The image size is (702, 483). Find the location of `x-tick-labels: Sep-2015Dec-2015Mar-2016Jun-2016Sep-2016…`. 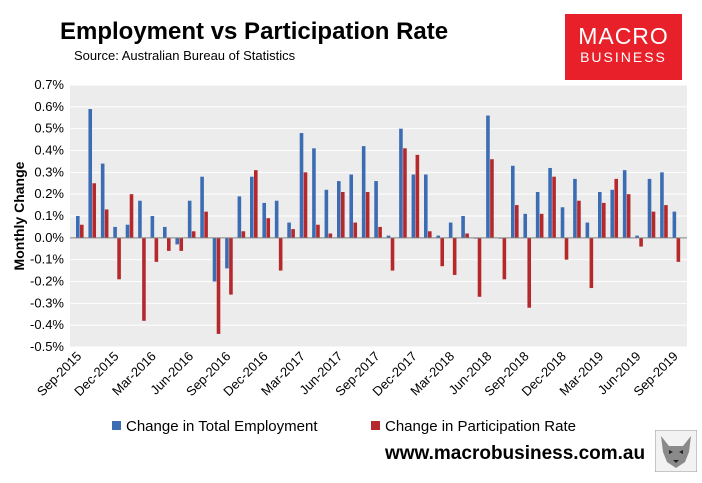

x-tick-labels: Sep-2015Dec-2015Mar-2016Jun-2016Sep-2016… is located at coordinates (357, 374).